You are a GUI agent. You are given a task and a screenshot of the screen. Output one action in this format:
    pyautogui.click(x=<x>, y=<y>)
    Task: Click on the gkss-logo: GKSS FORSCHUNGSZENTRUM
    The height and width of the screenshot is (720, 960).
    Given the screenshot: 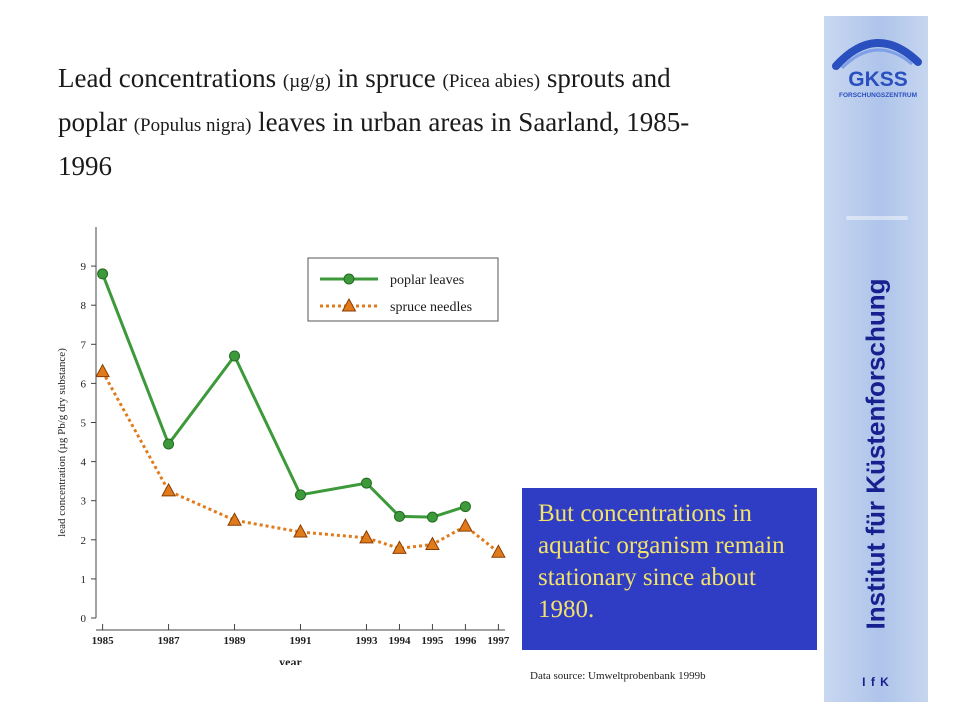 What is the action you would take?
    pyautogui.click(x=877, y=68)
    